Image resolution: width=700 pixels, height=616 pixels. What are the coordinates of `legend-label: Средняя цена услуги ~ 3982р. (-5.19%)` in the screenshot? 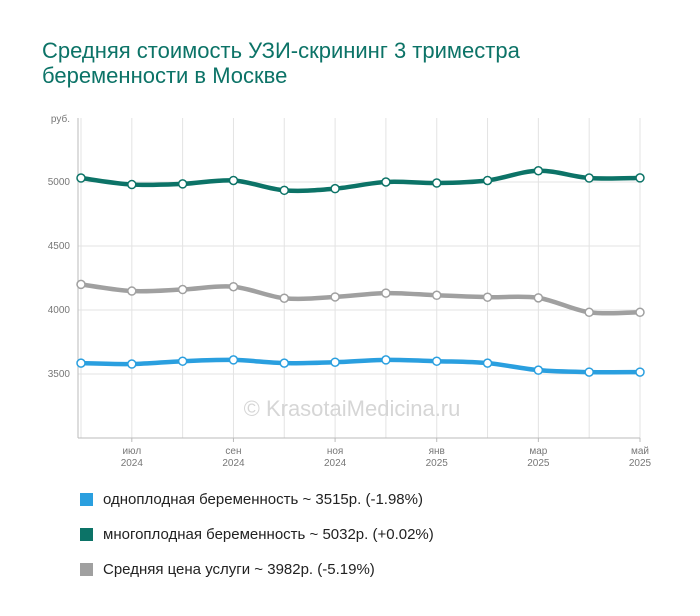 It's located at (239, 569).